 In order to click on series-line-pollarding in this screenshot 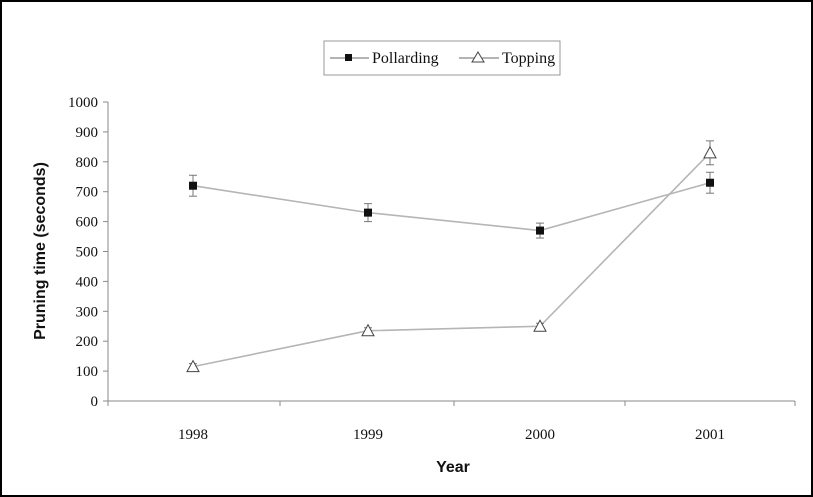, I will do `click(451, 206)`.